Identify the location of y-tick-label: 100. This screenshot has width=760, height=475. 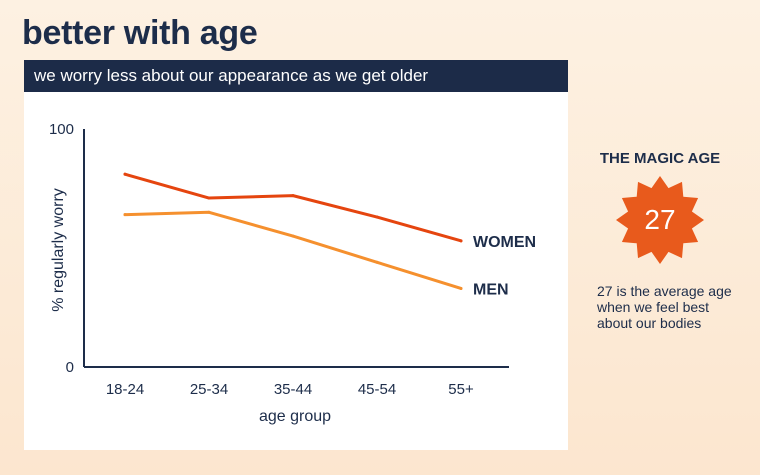
(61, 129).